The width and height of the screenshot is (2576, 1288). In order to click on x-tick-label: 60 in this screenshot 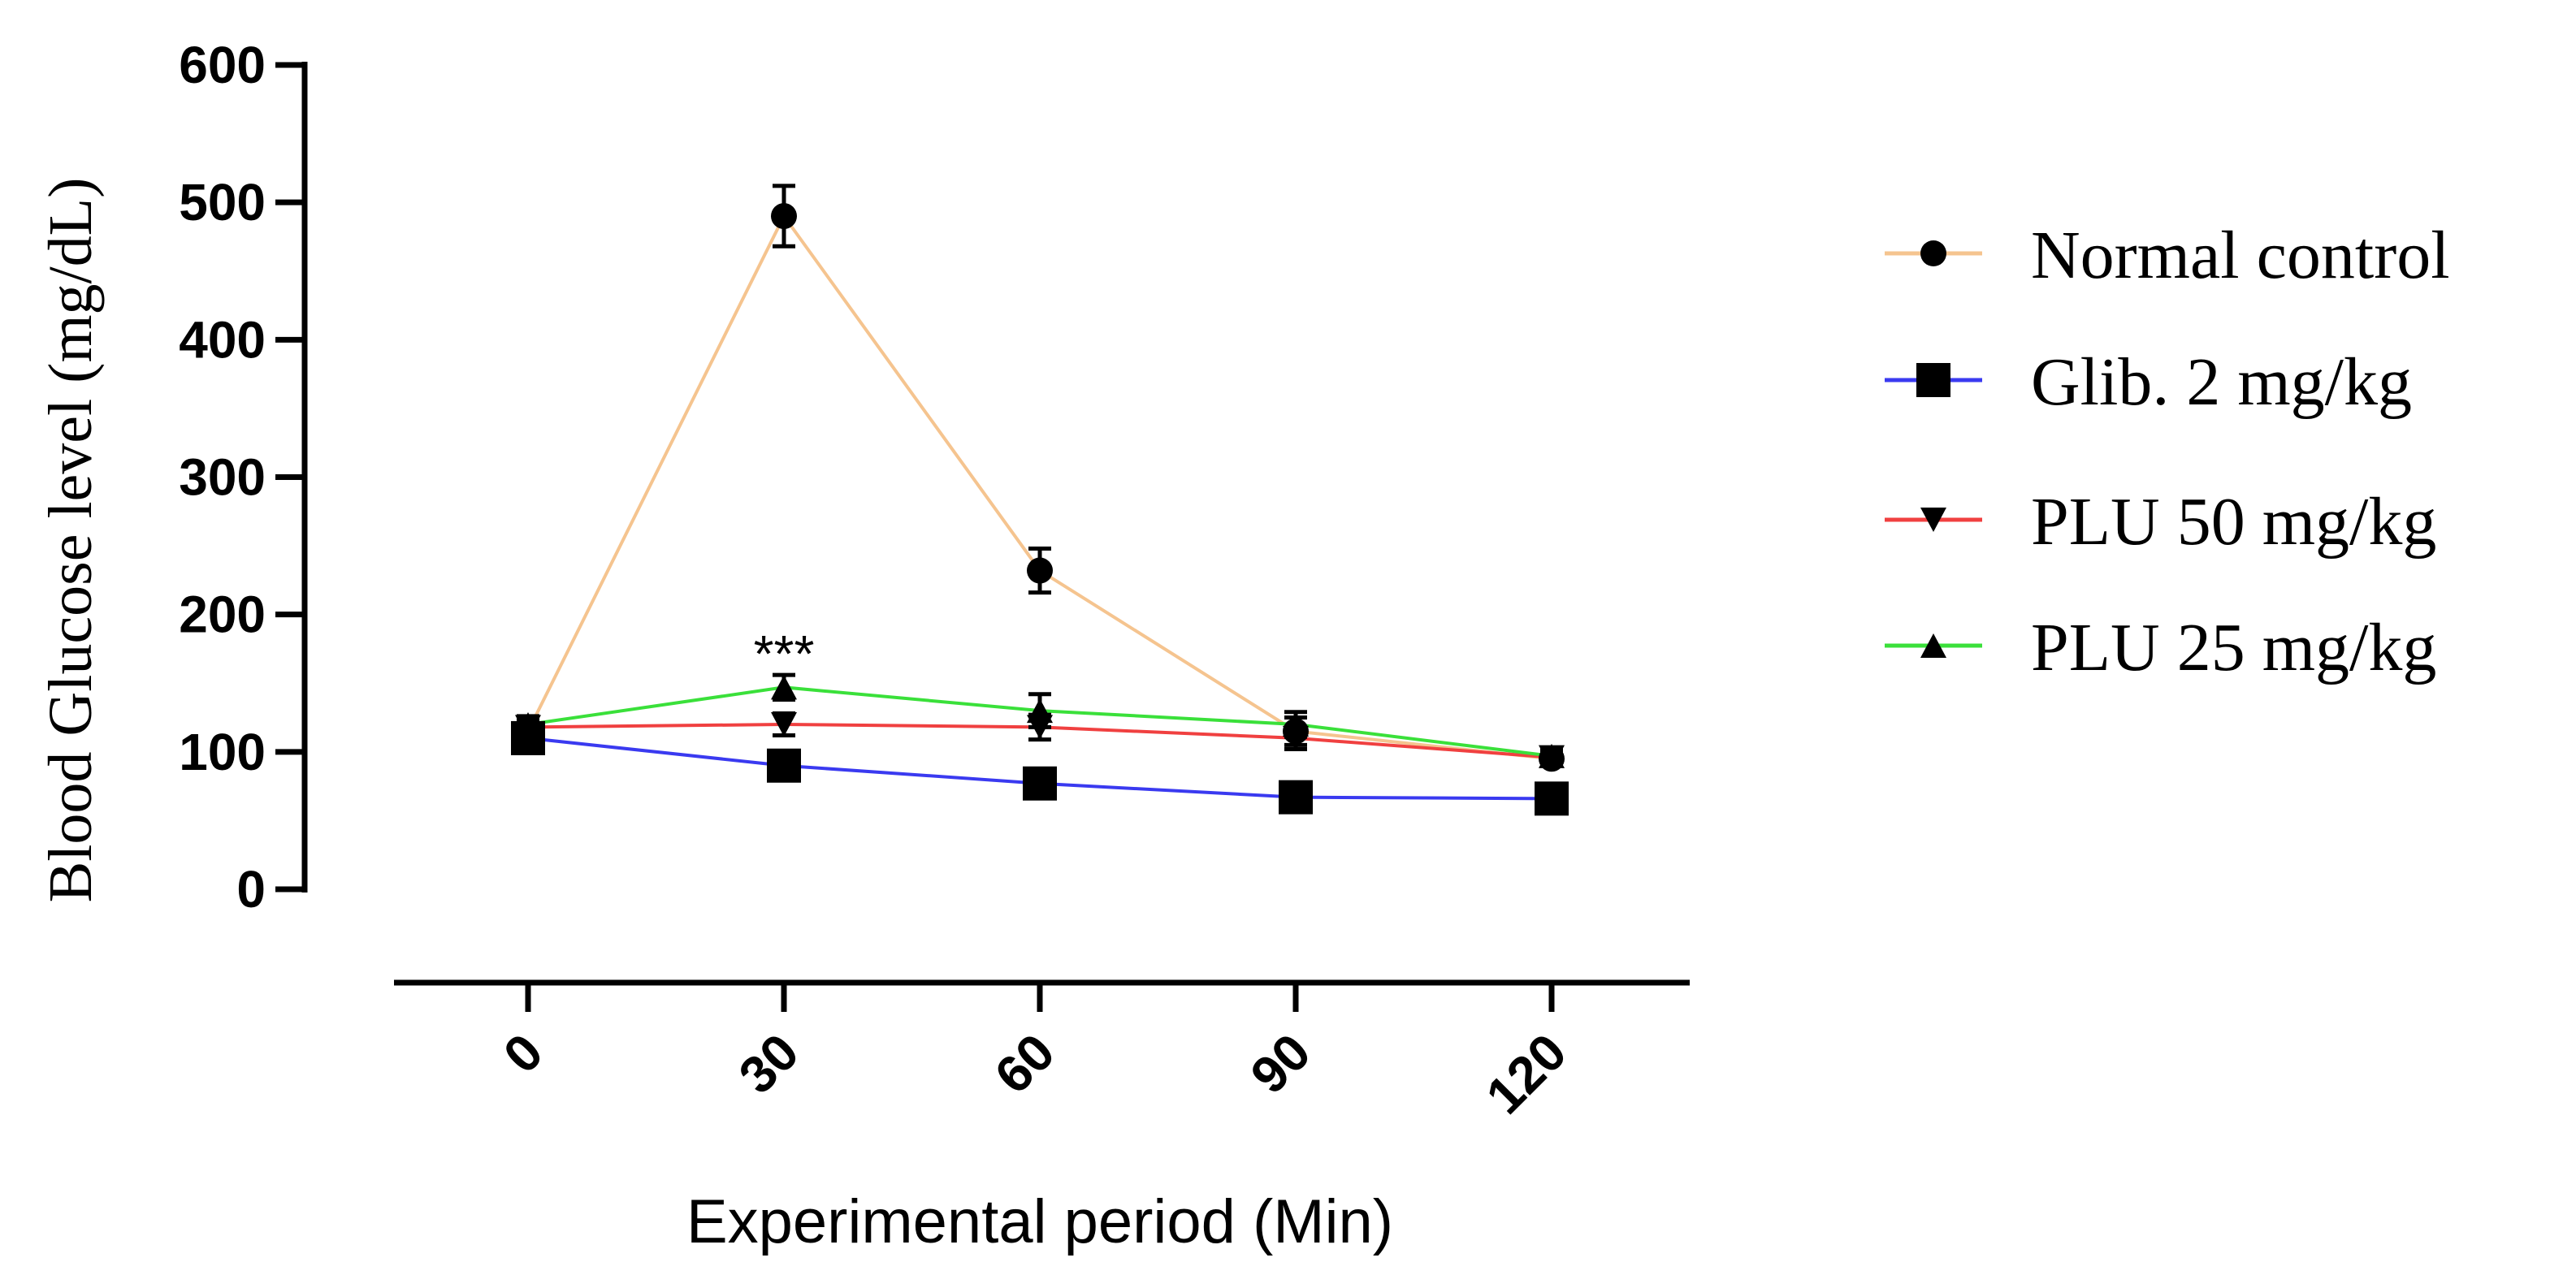, I will do `click(1025, 1063)`.